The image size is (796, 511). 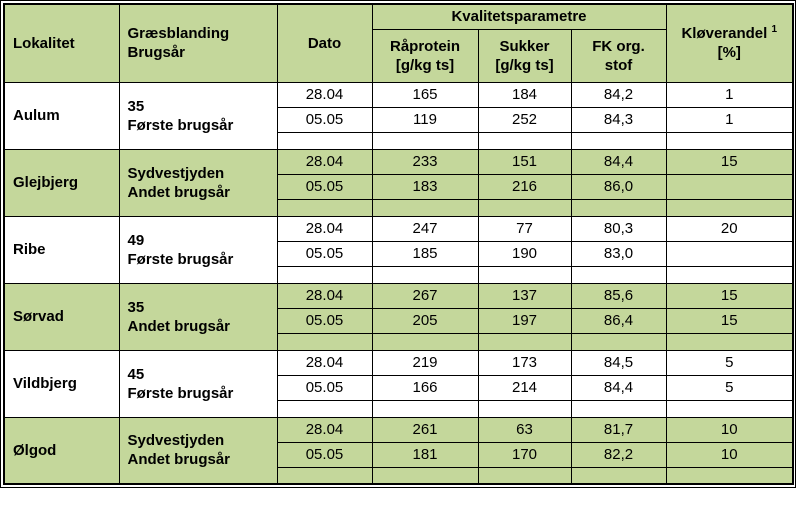 I want to click on mix-cell: 49 Første brugsår, so click(x=198, y=249).